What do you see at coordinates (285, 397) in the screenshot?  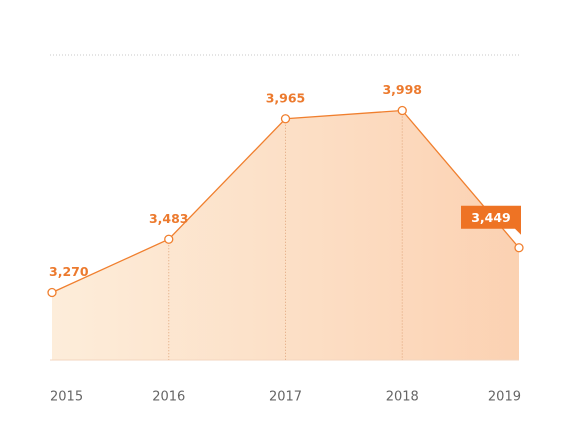 I see `x-tick-label: 2017` at bounding box center [285, 397].